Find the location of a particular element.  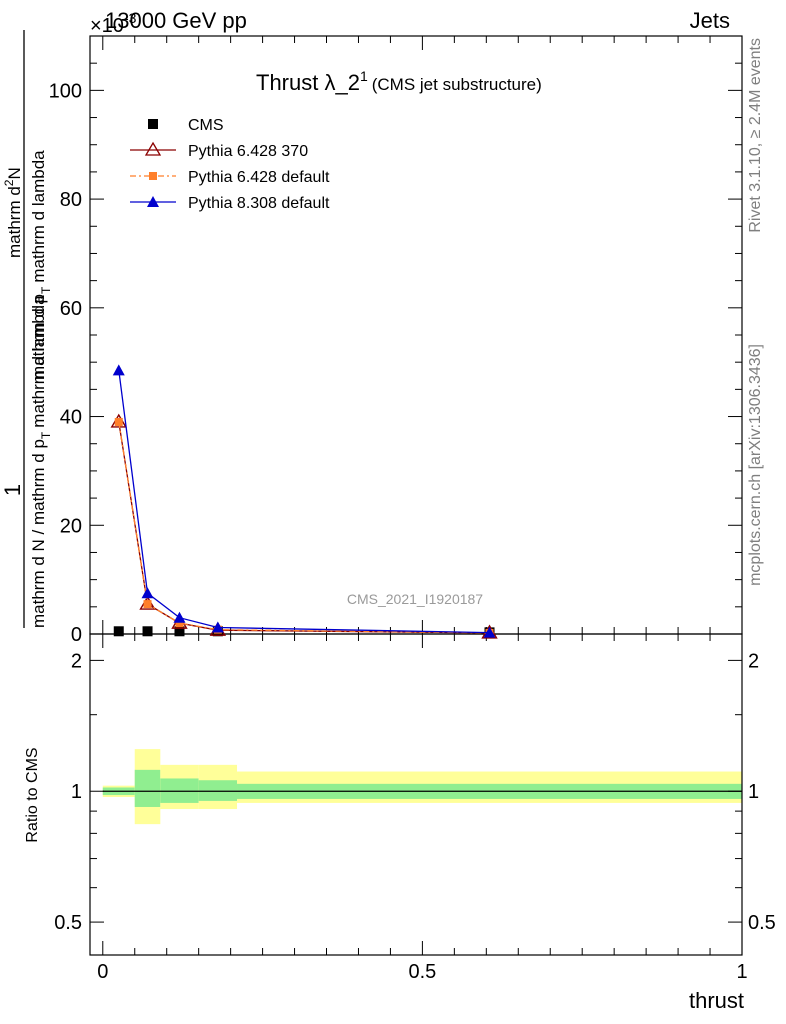

y-tick-label: 20 is located at coordinates (71, 526).